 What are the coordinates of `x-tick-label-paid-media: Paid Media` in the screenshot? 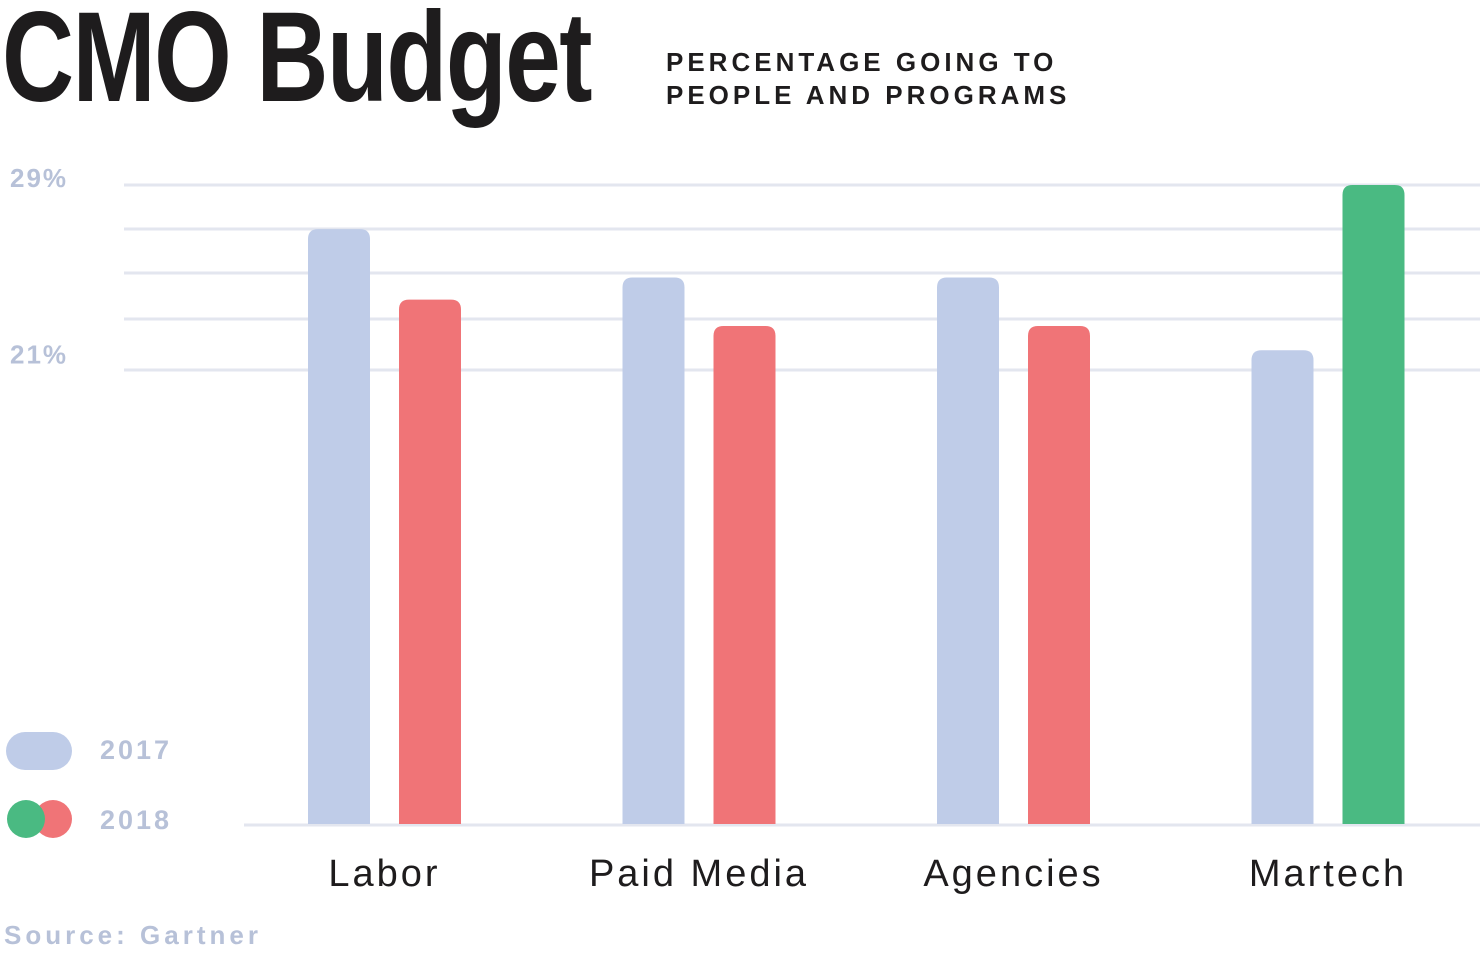 It's located at (699, 874).